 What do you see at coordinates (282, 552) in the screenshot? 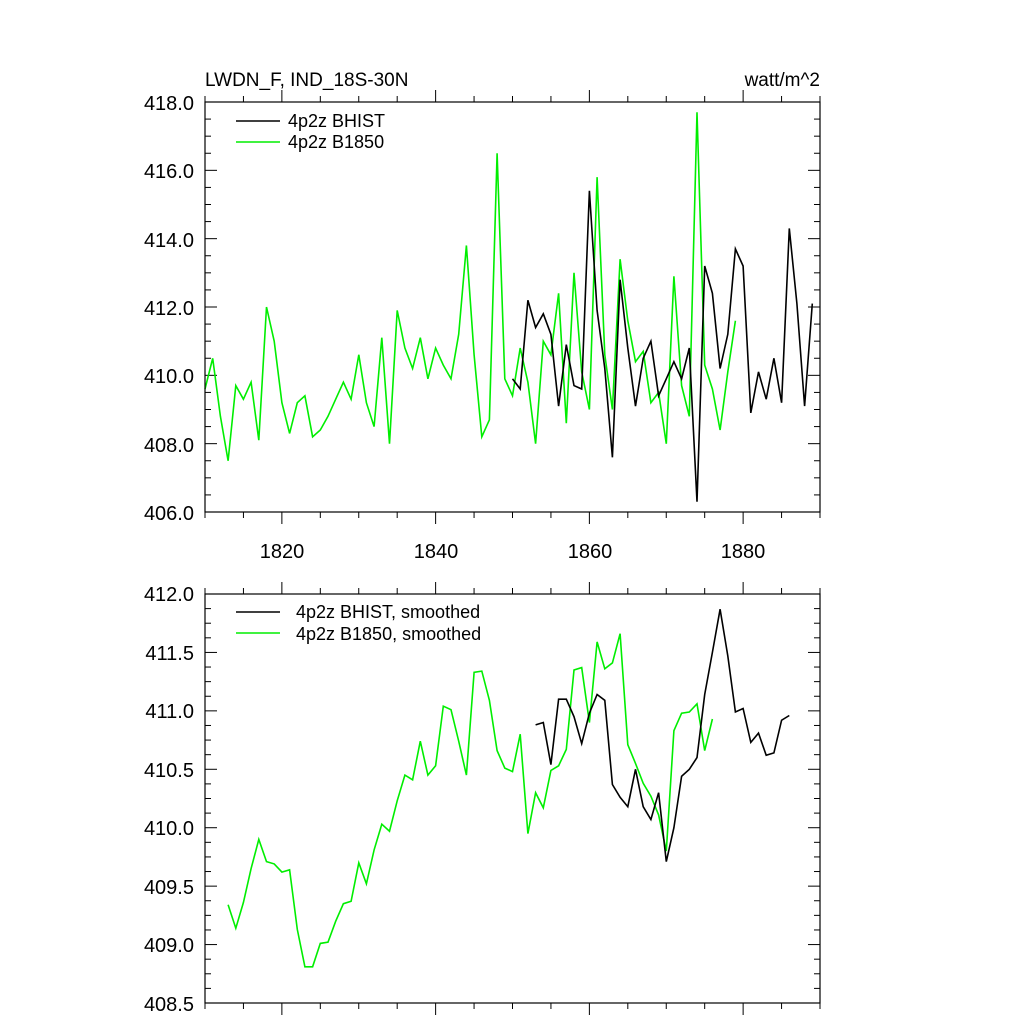
I see `top-xtick-label: 1820` at bounding box center [282, 552].